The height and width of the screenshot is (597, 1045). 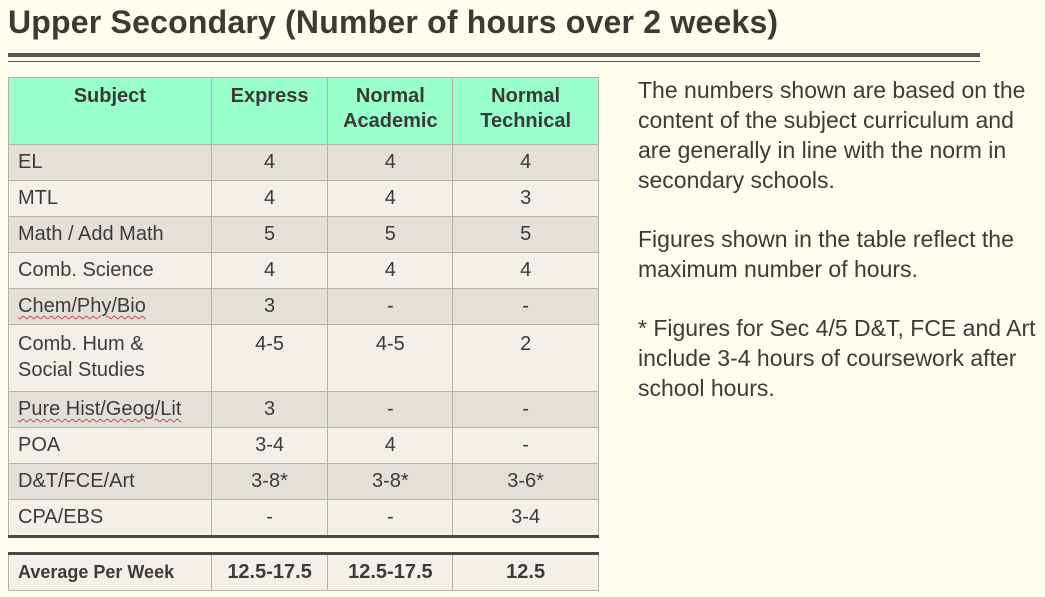 I want to click on subject-cell: Comb. Hum & Social Studies, so click(x=110, y=358).